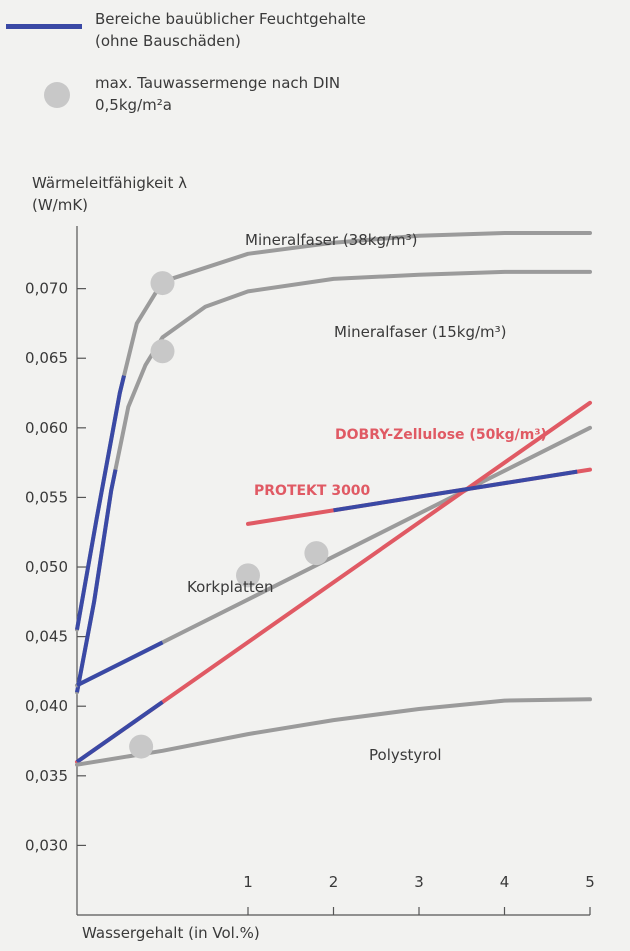 Image resolution: width=630 pixels, height=951 pixels. Describe the element at coordinates (162, 351) in the screenshot. I see `condensation-marker-mineralfaser-15kg-m` at that location.